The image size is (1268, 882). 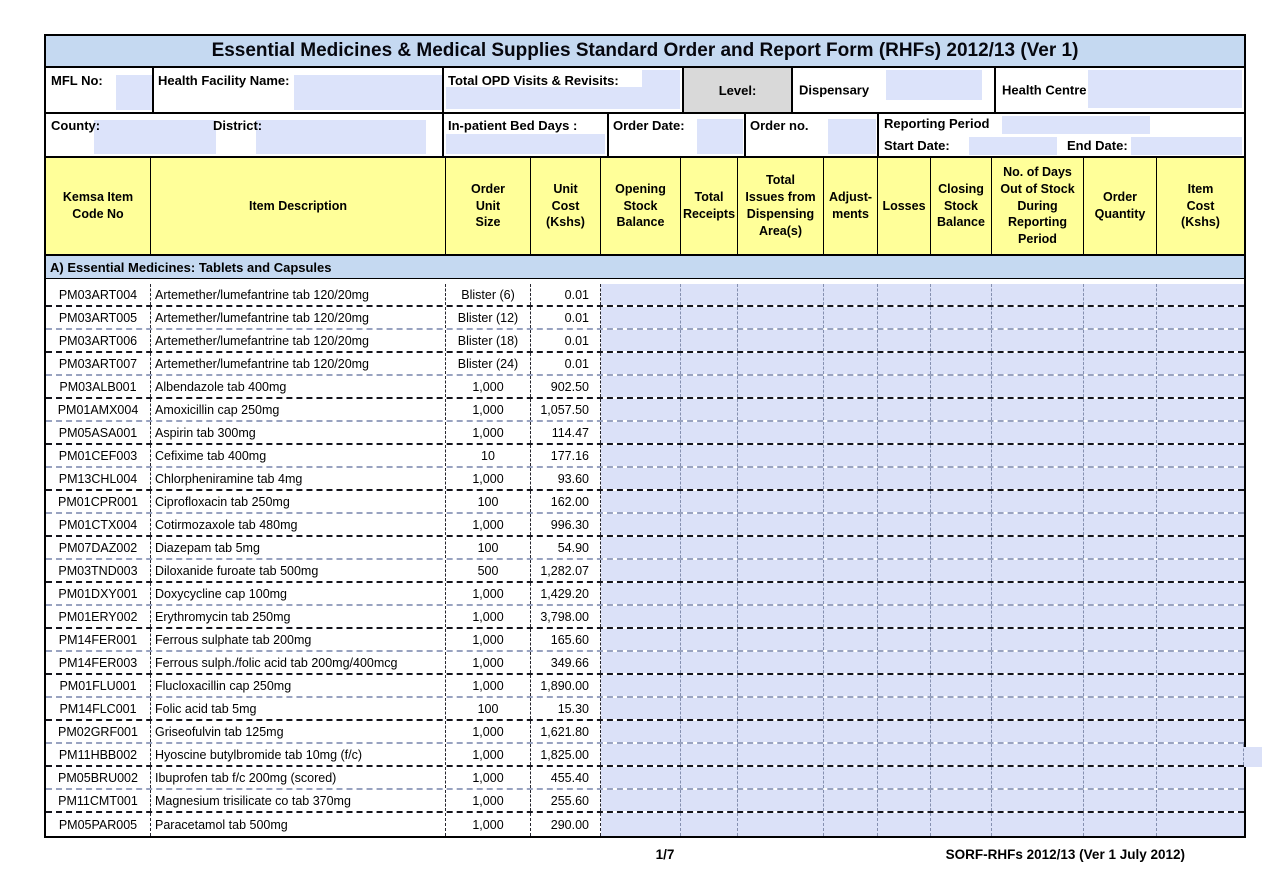 What do you see at coordinates (563, 98) in the screenshot?
I see `opd-input` at bounding box center [563, 98].